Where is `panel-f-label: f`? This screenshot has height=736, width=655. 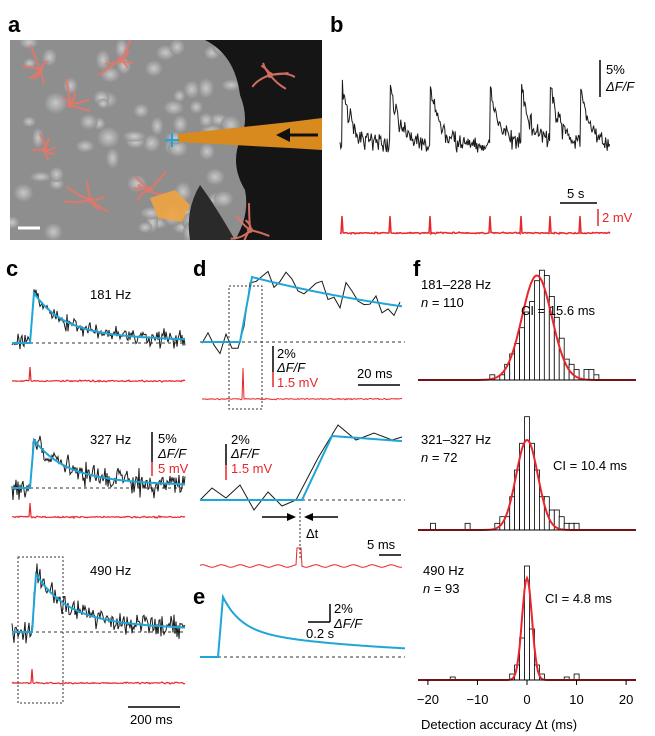
panel-f-label: f is located at coordinates (417, 268).